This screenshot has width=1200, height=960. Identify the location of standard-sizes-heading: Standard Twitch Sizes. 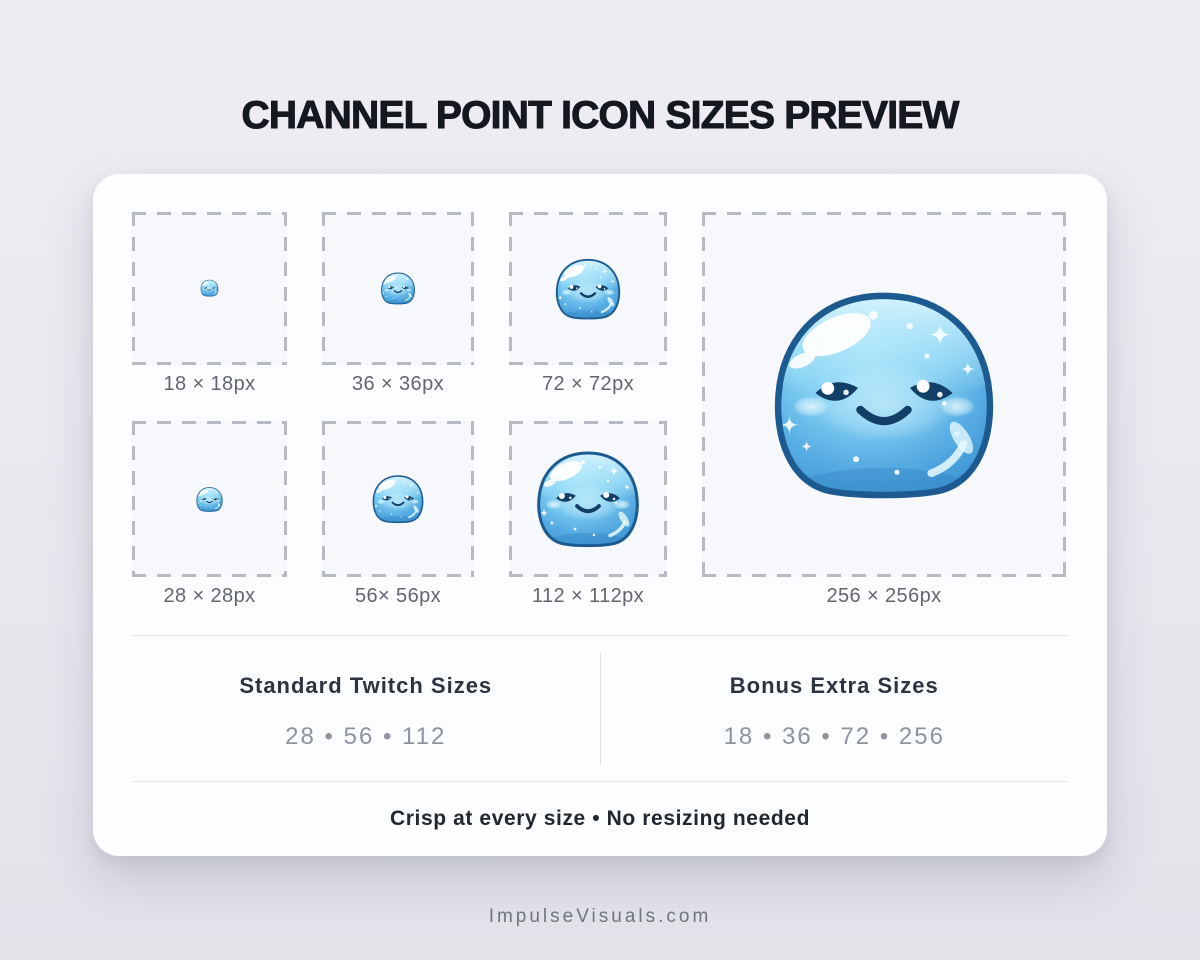
(366, 685).